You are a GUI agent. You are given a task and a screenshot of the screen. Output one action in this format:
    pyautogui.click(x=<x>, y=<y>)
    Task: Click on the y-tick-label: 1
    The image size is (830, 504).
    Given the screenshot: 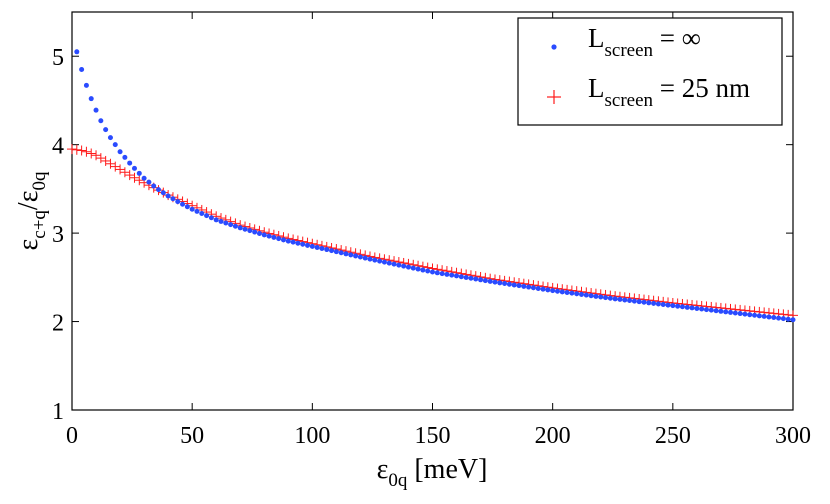 What is the action you would take?
    pyautogui.click(x=58, y=412)
    